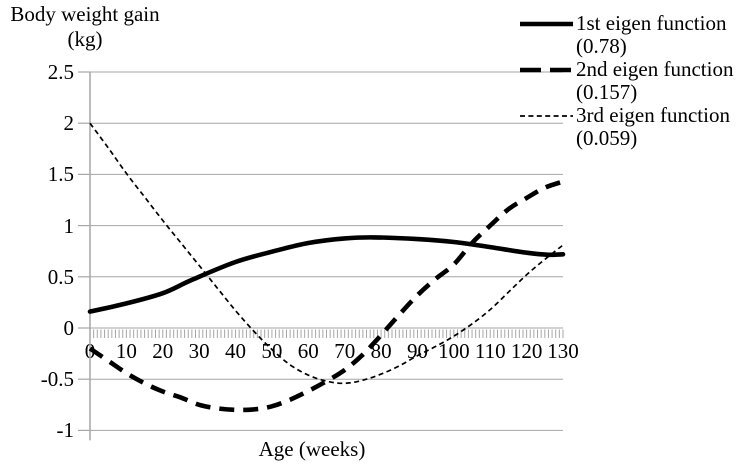 The width and height of the screenshot is (756, 467). I want to click on y-axis-title-line1: Body weight gain, so click(85, 14).